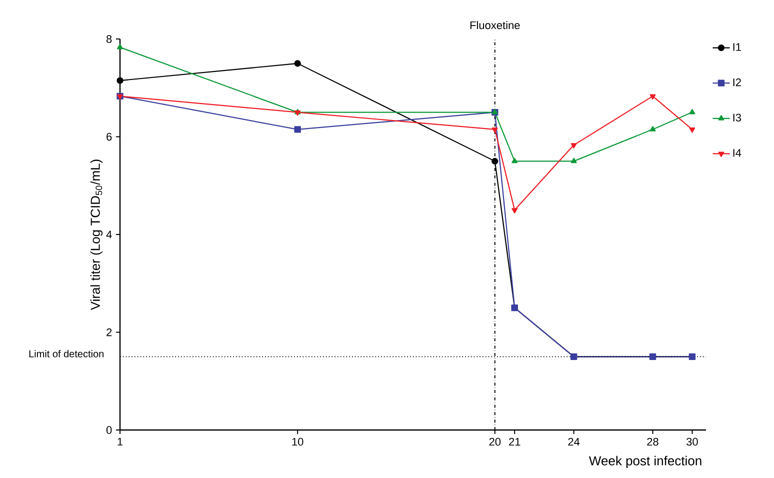  What do you see at coordinates (495, 25) in the screenshot?
I see `ref-line-label: Fluoxetine` at bounding box center [495, 25].